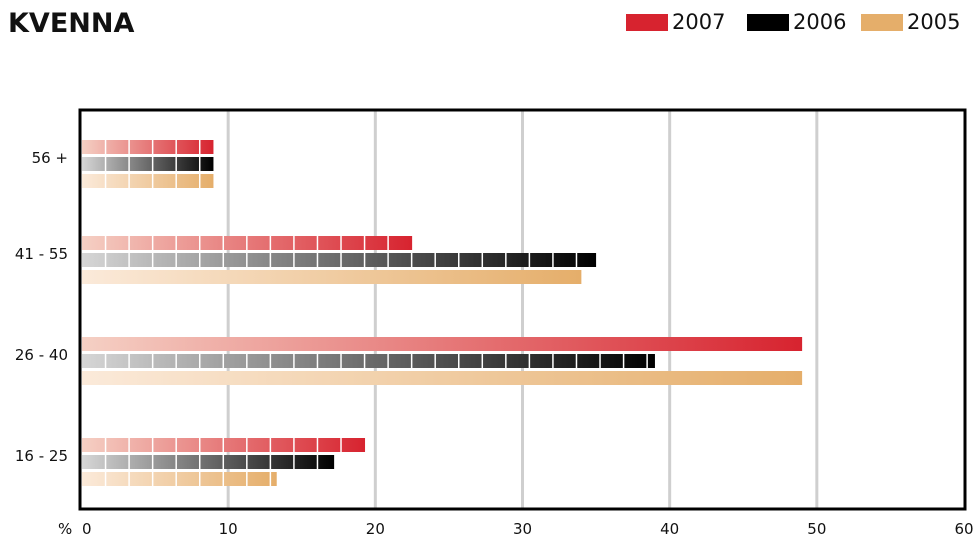 This screenshot has height=540, width=973. I want to click on legend-label: 2006, so click(820, 22).